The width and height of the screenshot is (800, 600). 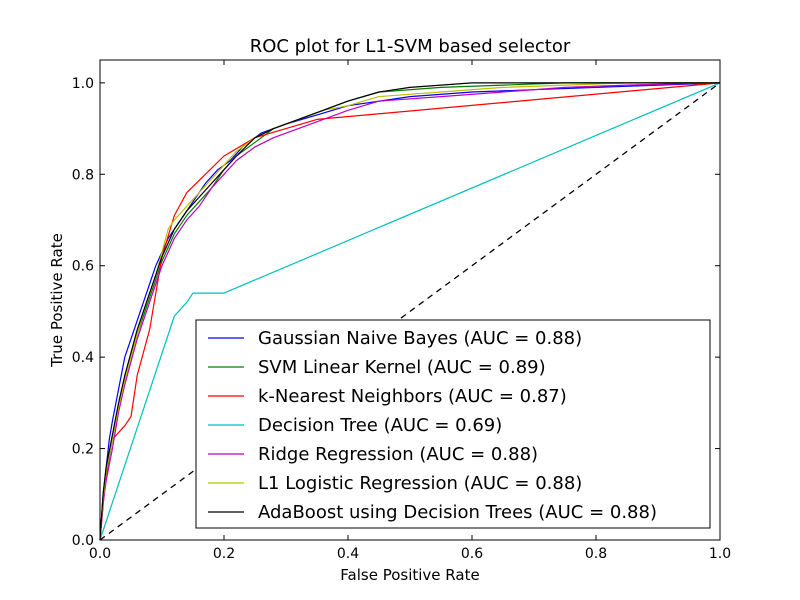 I want to click on legend-label-1: Gaussian Naive Bayes (AUC = 0.88), so click(x=420, y=338).